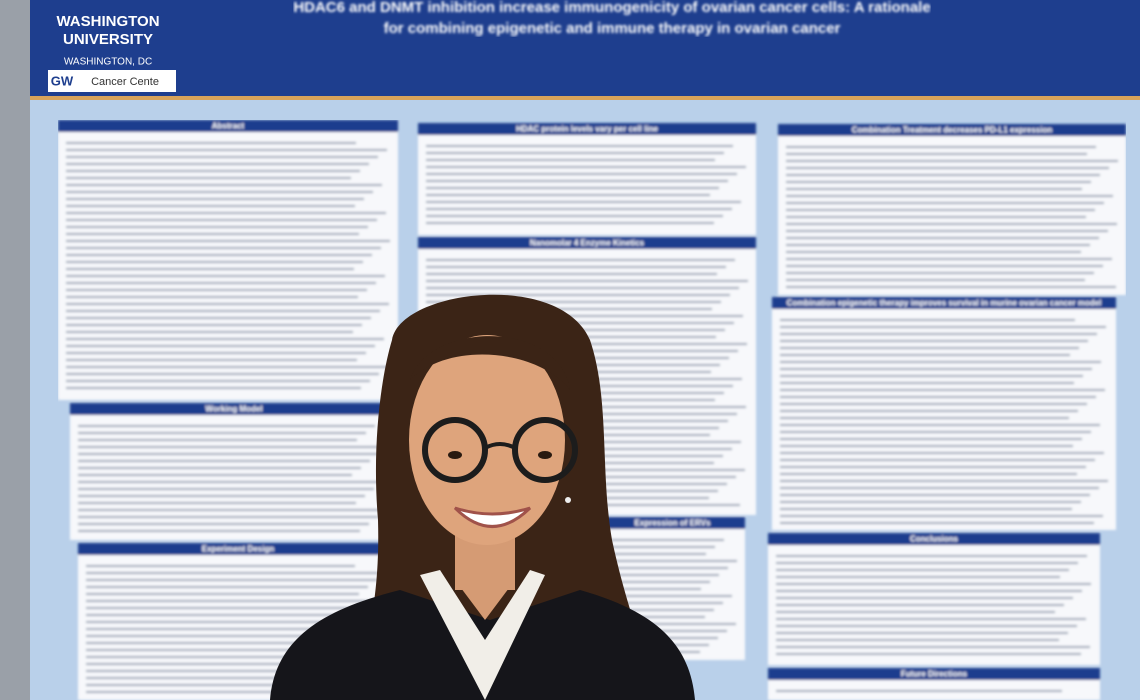 Image resolution: width=1140 pixels, height=700 pixels. Describe the element at coordinates (108, 62) in the screenshot. I see `logo-text: WASHINGTON, DC` at that location.